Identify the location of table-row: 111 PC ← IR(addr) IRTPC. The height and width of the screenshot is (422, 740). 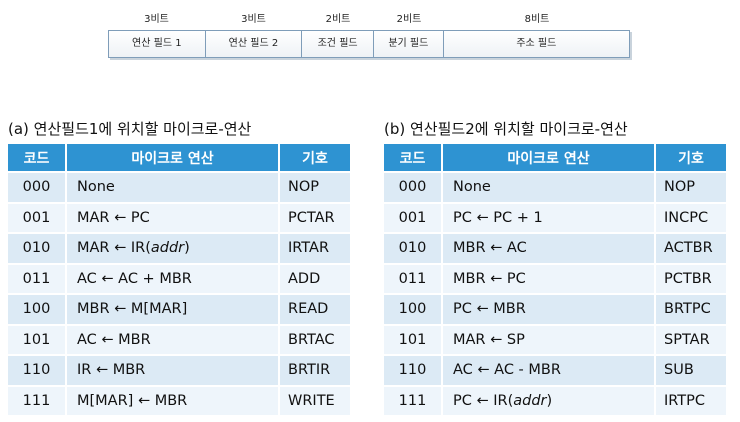
(555, 399).